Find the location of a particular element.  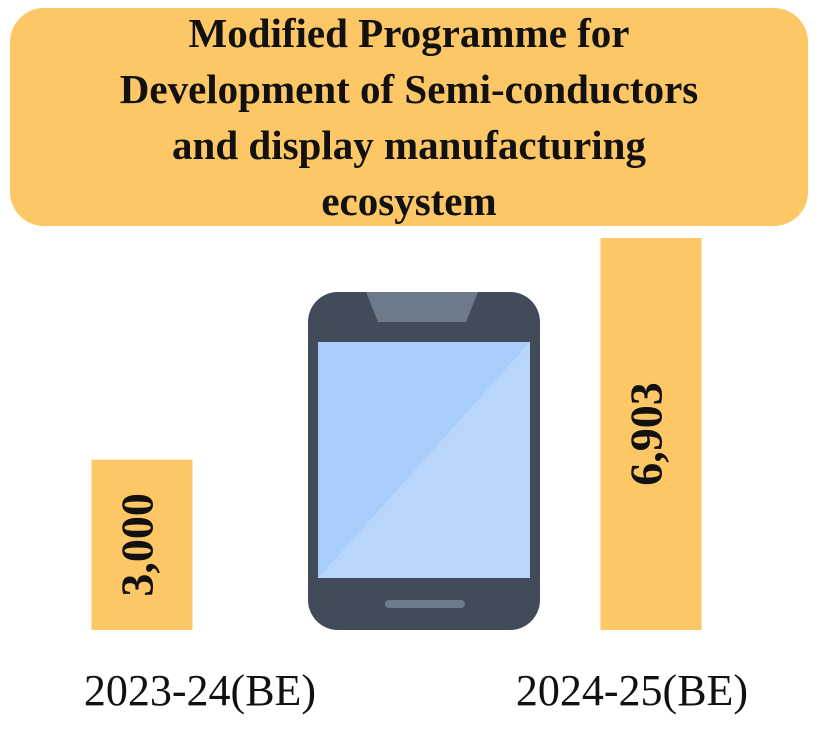

screen-shine is located at coordinates (424, 460).